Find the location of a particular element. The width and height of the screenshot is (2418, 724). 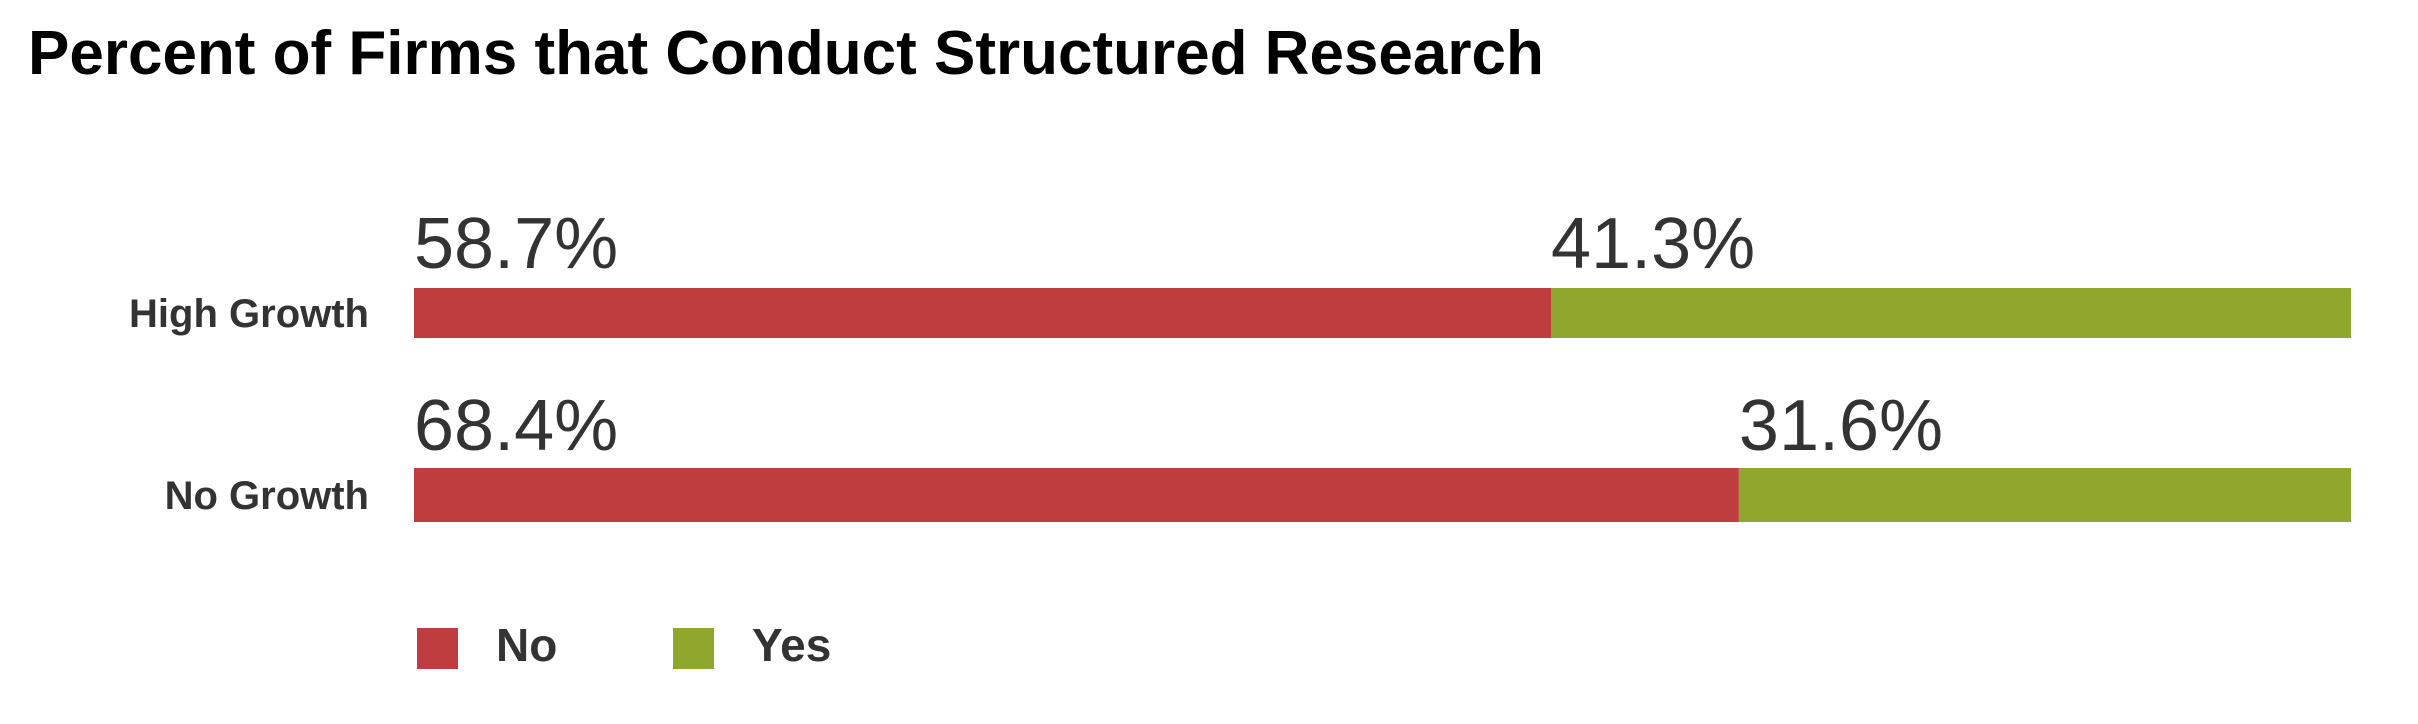

y-tick-label: High Growth is located at coordinates (249, 314).